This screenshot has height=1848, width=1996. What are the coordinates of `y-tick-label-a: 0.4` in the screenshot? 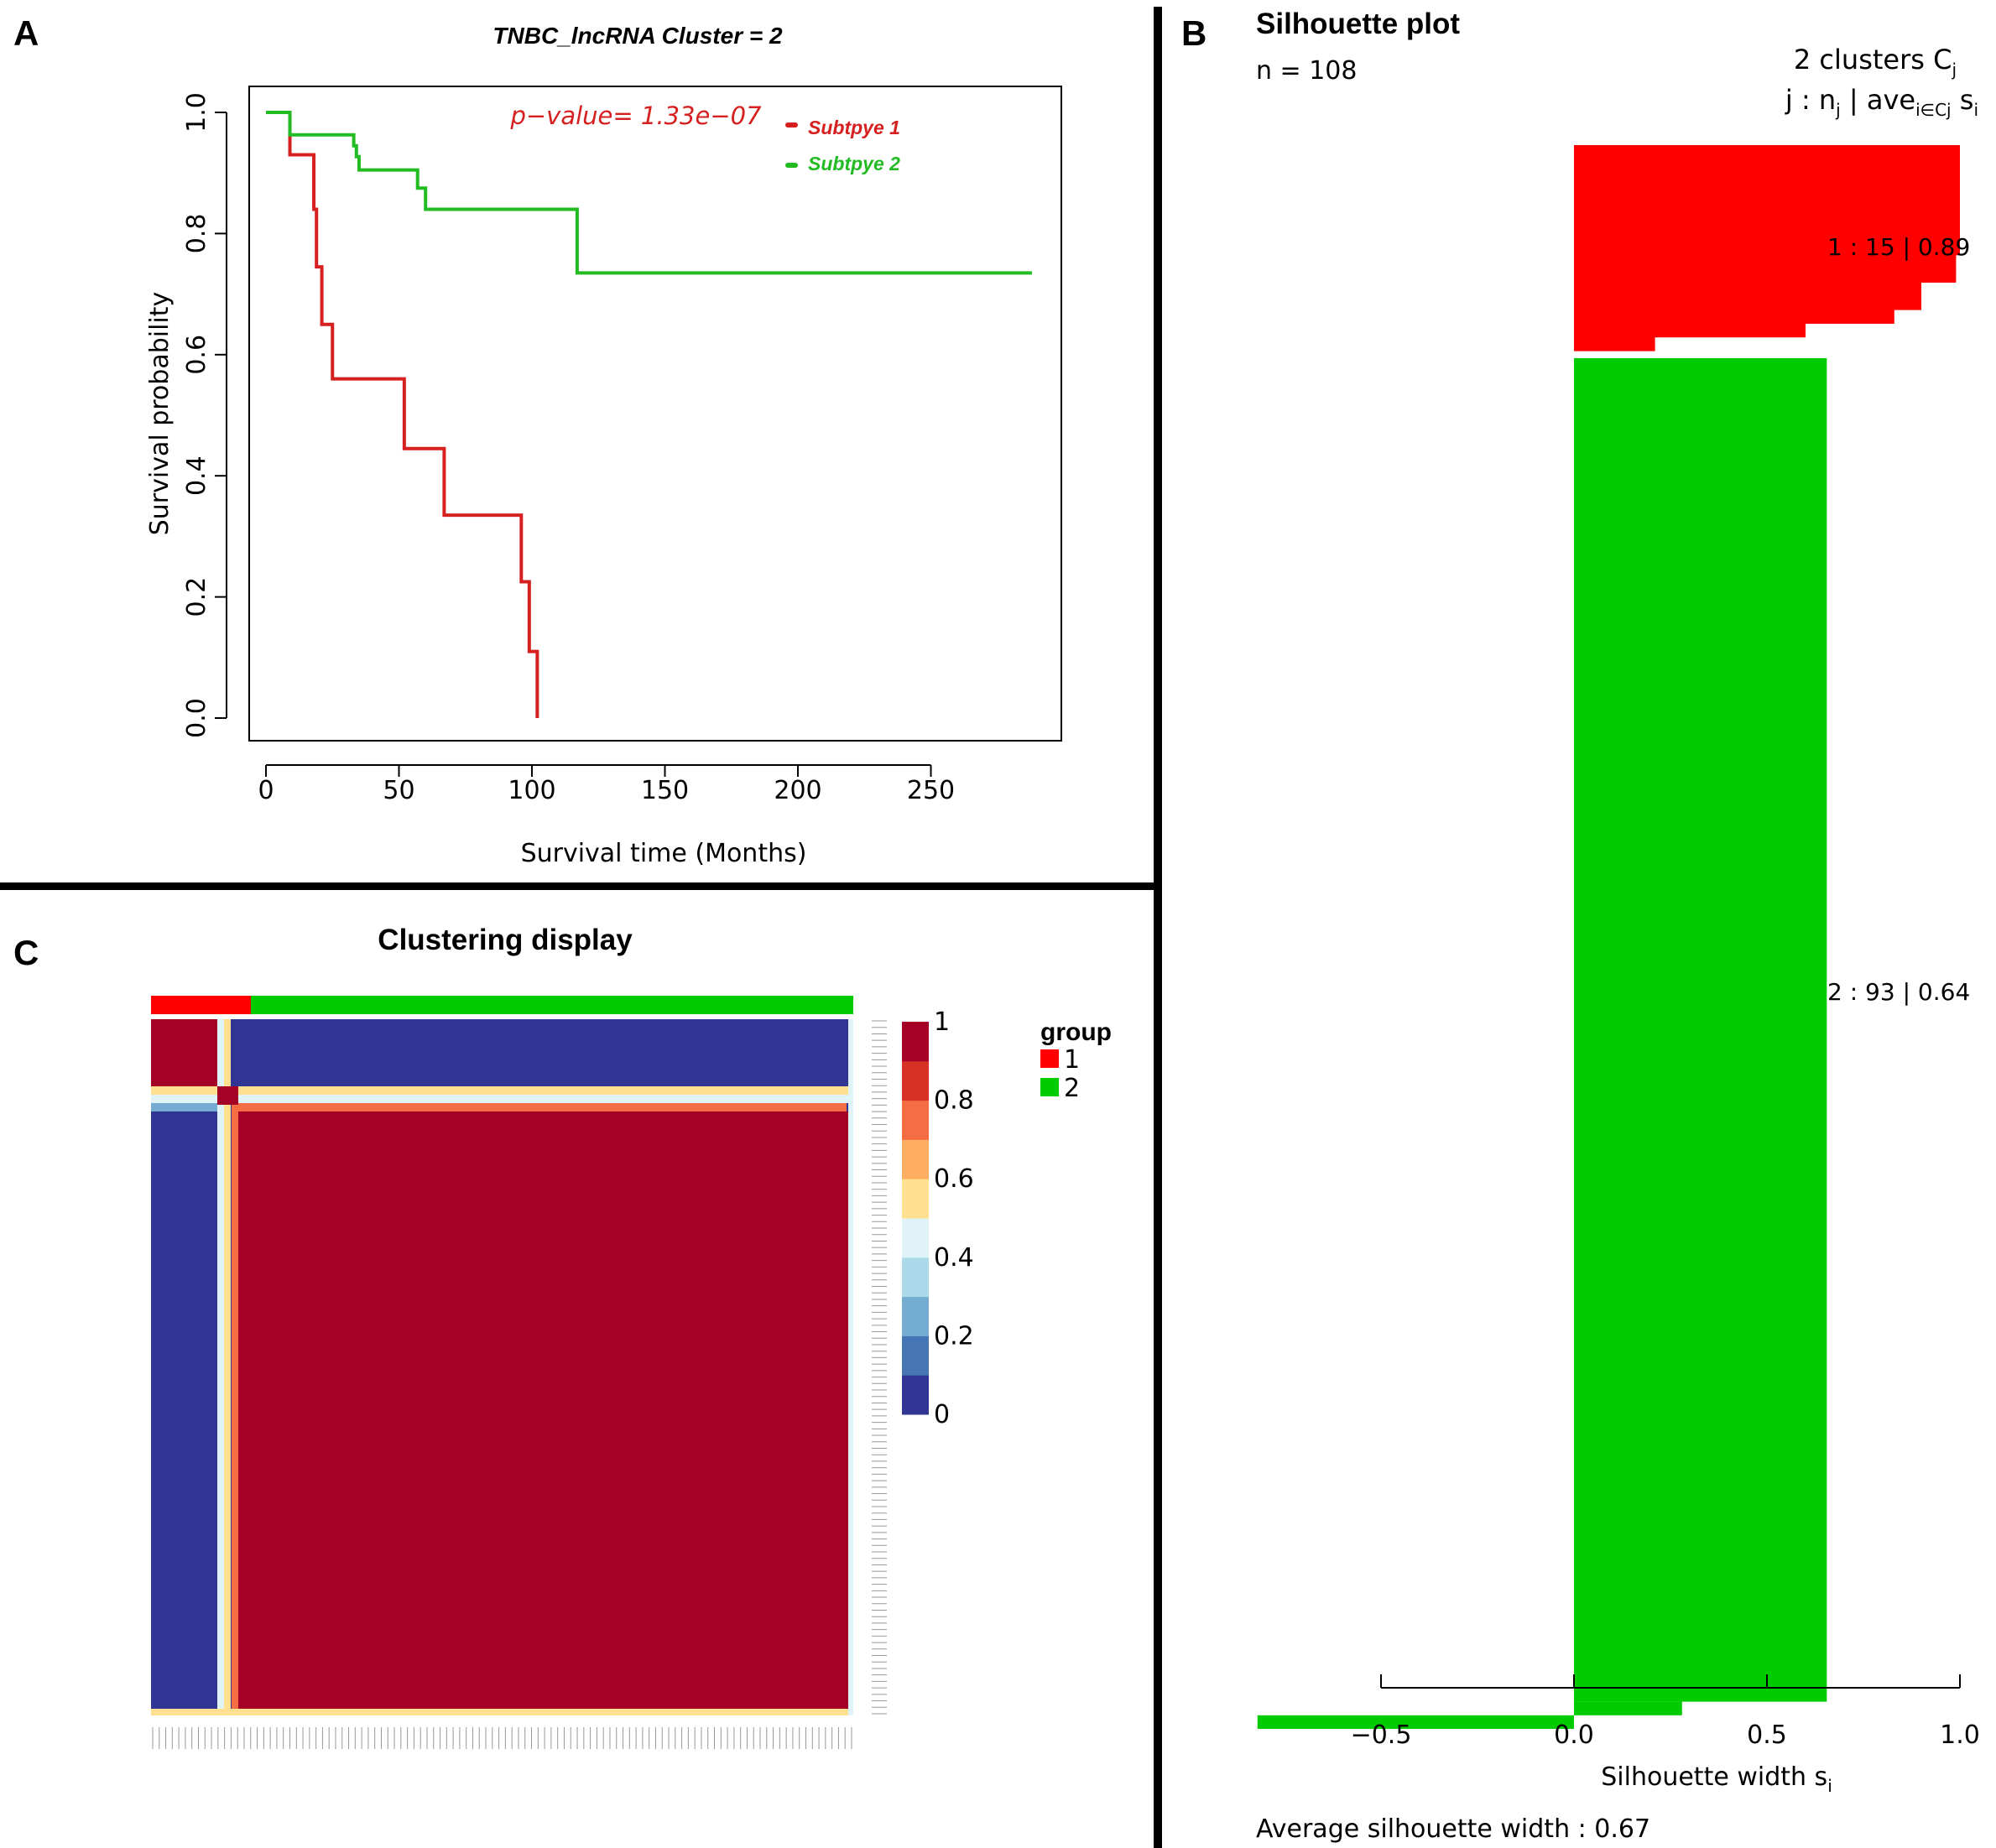 It's located at (196, 476).